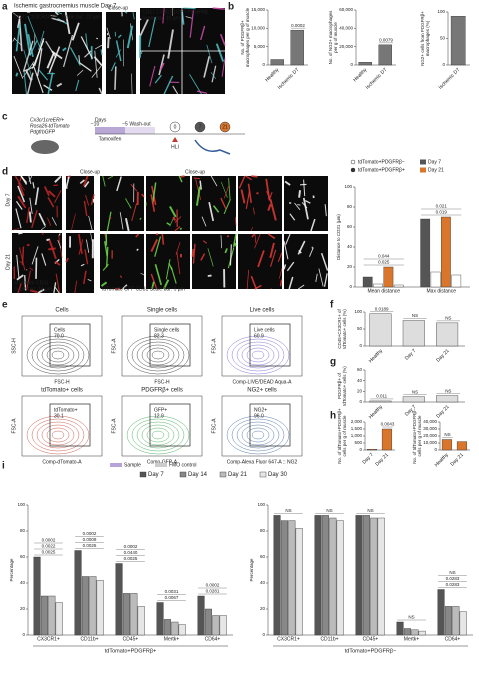 The image size is (479, 685). I want to click on label: FMO control, so click(183, 465).